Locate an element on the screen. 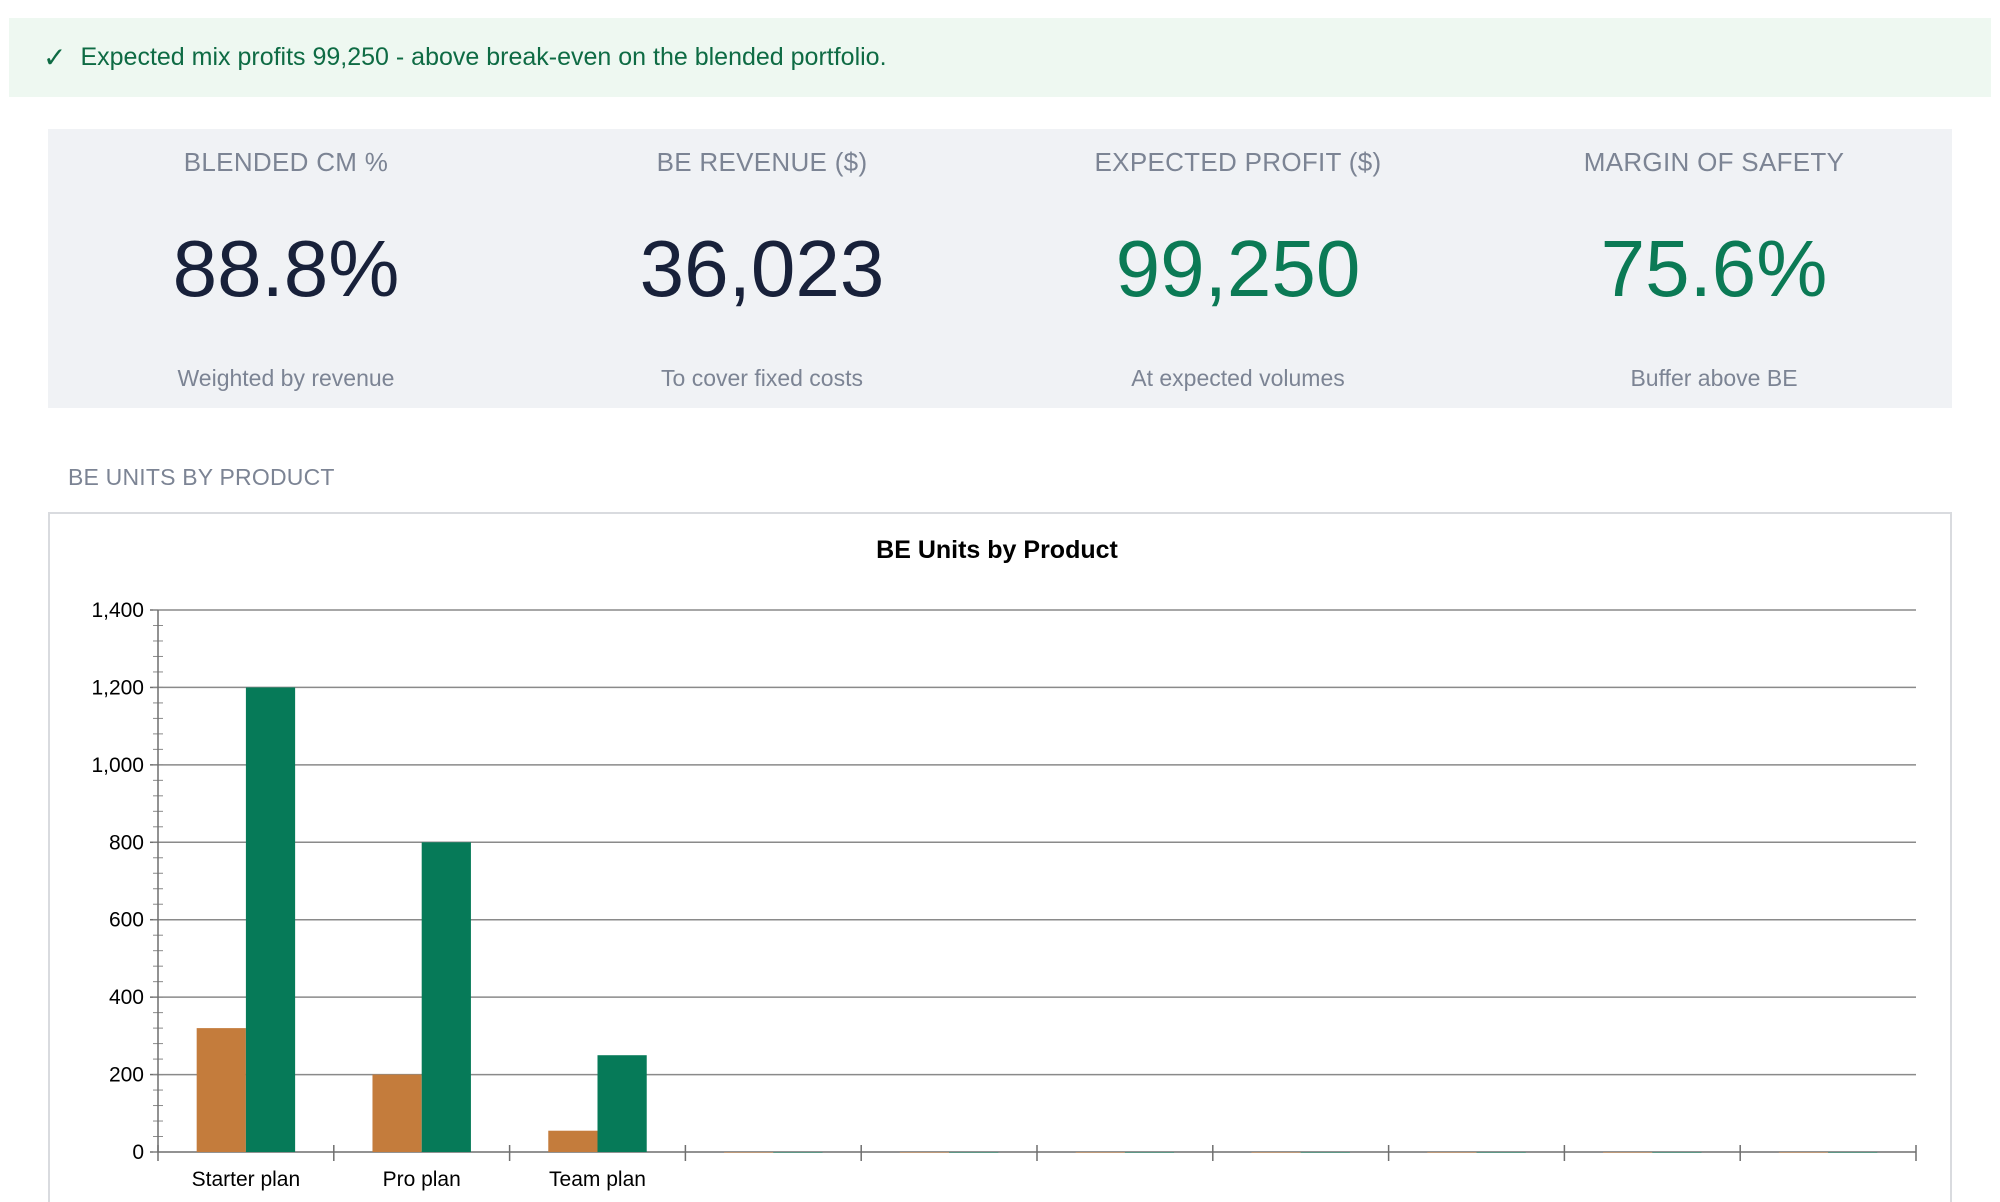 Image resolution: width=2000 pixels, height=1202 pixels. kpi-label: BE REVENUE ($) is located at coordinates (762, 162).